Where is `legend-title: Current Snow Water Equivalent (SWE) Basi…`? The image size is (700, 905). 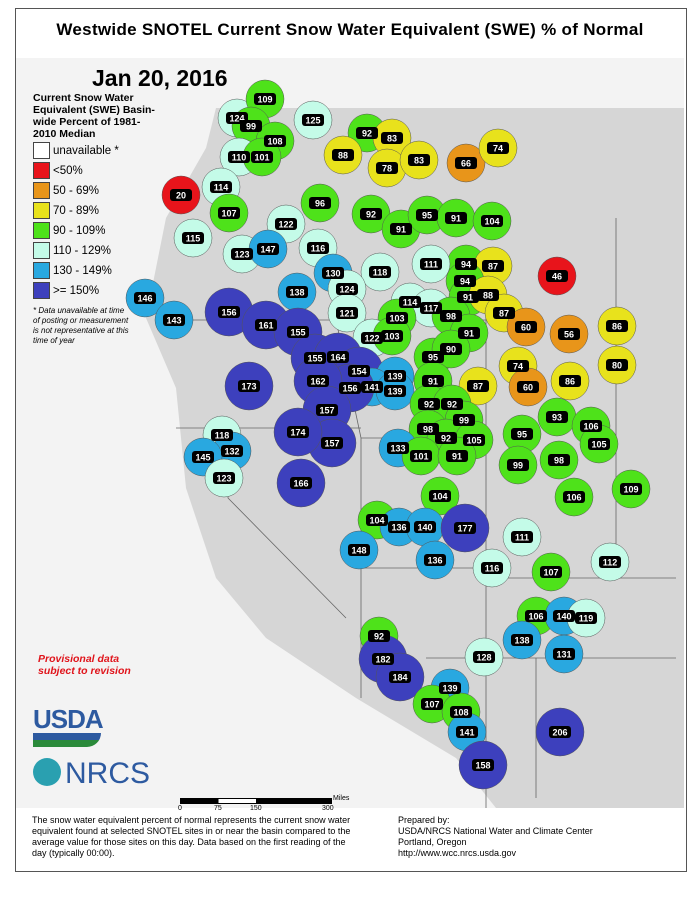 legend-title: Current Snow Water Equivalent (SWE) Basi… is located at coordinates (94, 116).